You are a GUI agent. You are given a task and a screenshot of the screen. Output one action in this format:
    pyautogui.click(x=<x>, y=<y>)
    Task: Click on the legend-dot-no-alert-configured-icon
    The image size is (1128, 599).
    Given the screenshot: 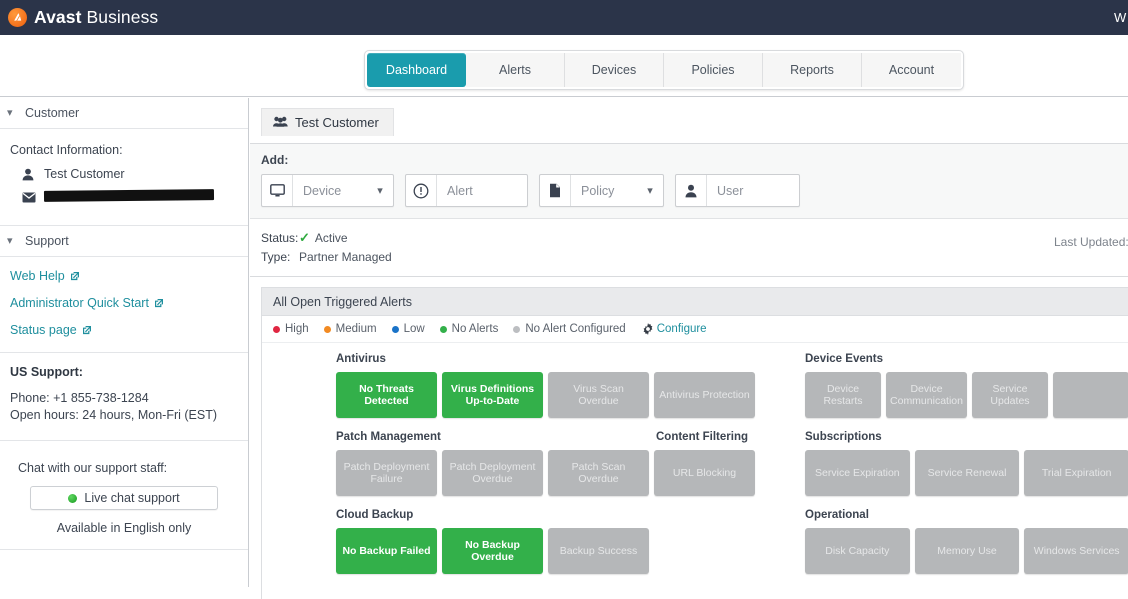 What is the action you would take?
    pyautogui.click(x=517, y=329)
    